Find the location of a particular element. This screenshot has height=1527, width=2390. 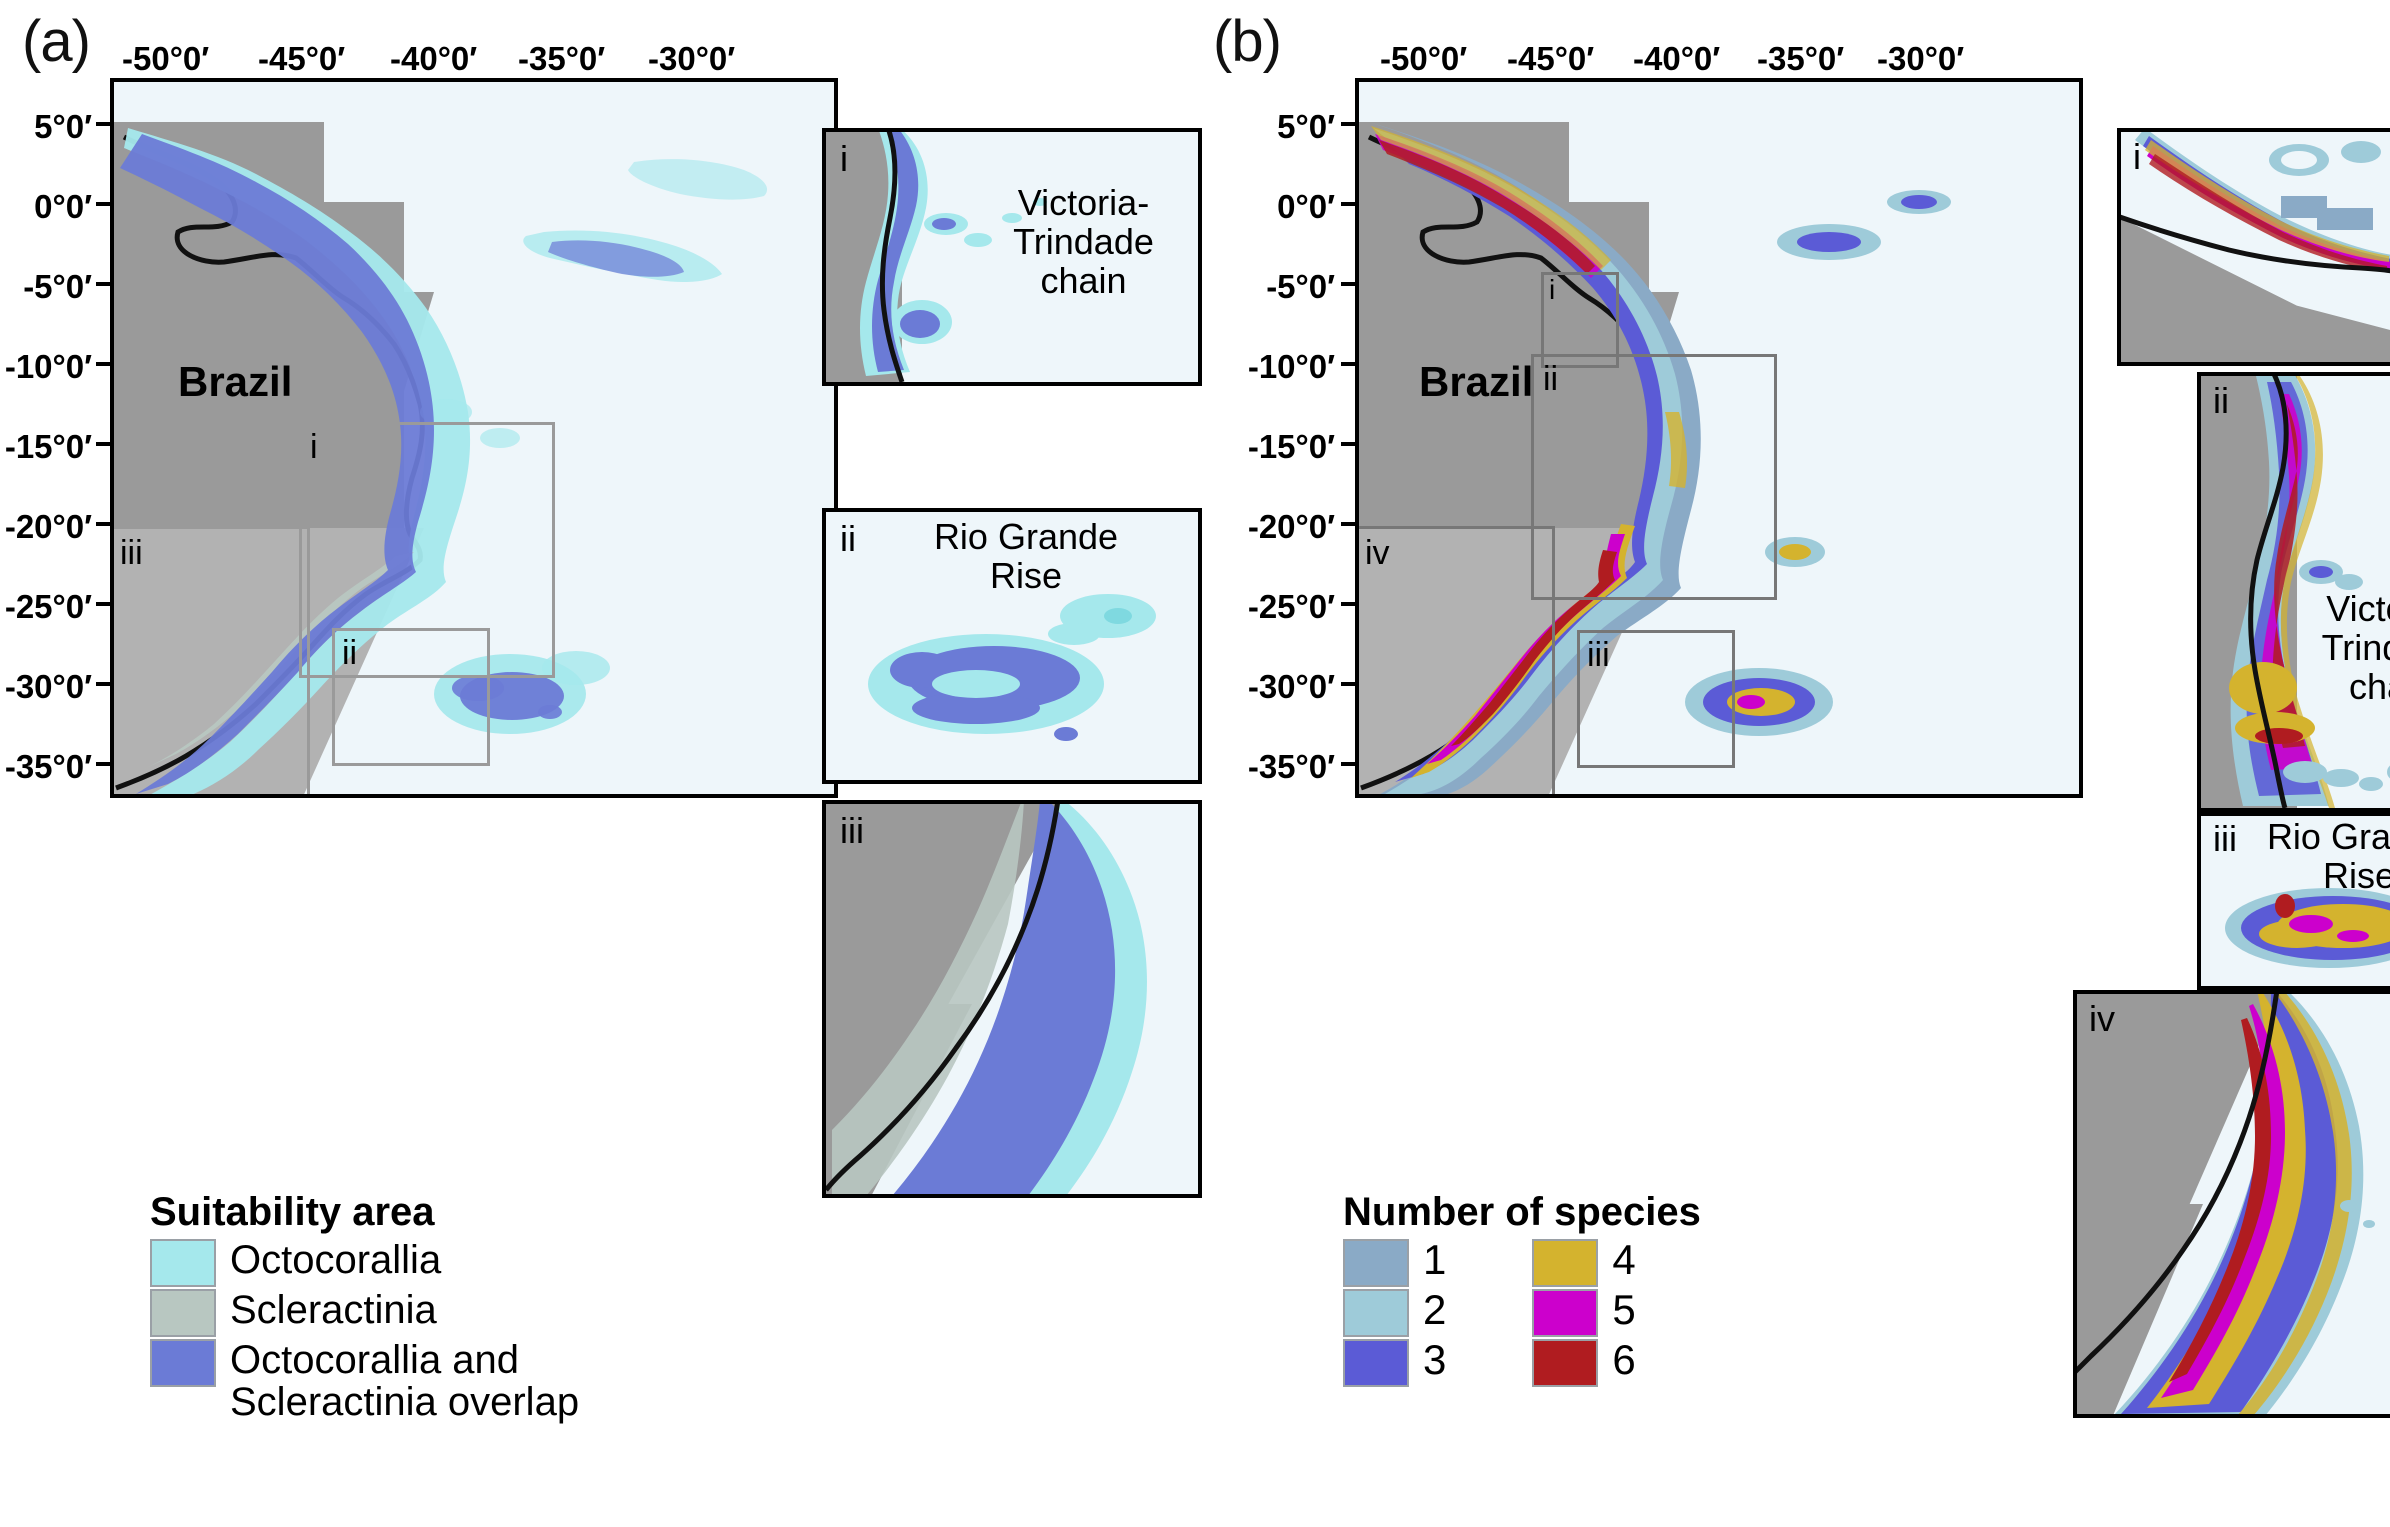

panel-b-ytick-5: -20°0′ is located at coordinates (1291, 526).